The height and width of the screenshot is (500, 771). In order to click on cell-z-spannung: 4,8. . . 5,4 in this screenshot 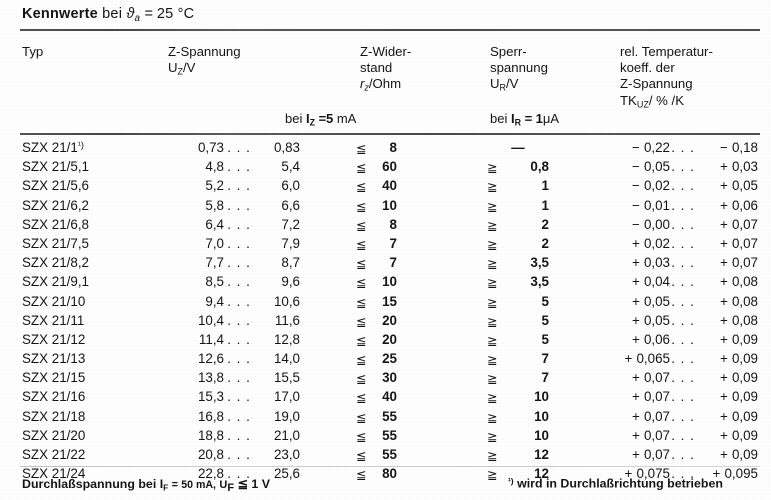, I will do `click(256, 166)`.